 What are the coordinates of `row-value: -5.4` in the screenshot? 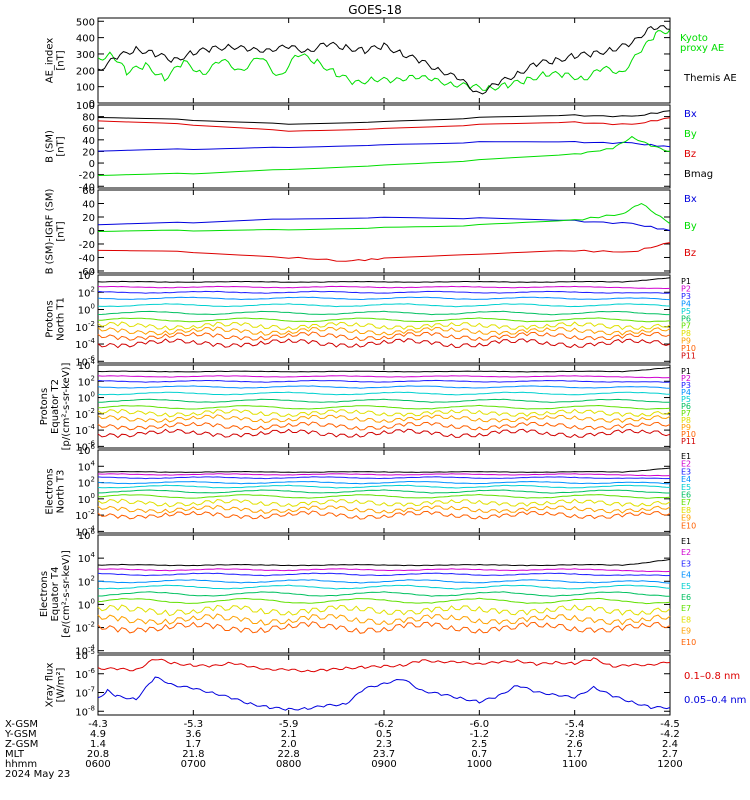 It's located at (575, 724).